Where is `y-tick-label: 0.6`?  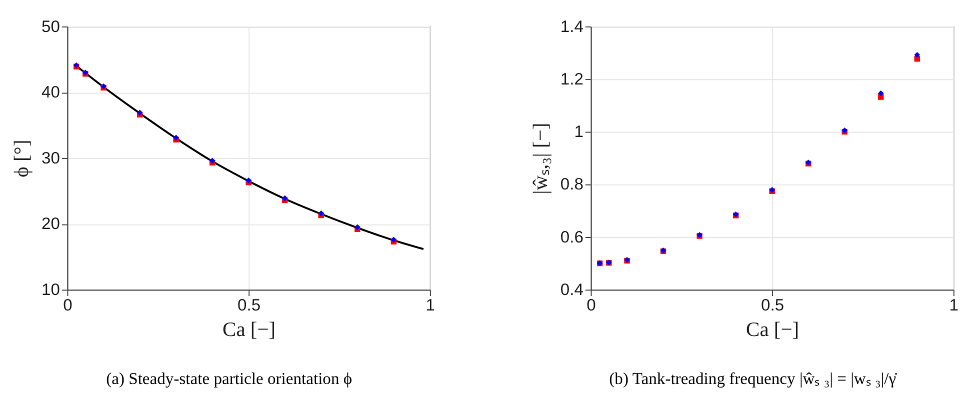
y-tick-label: 0.6 is located at coordinates (572, 236).